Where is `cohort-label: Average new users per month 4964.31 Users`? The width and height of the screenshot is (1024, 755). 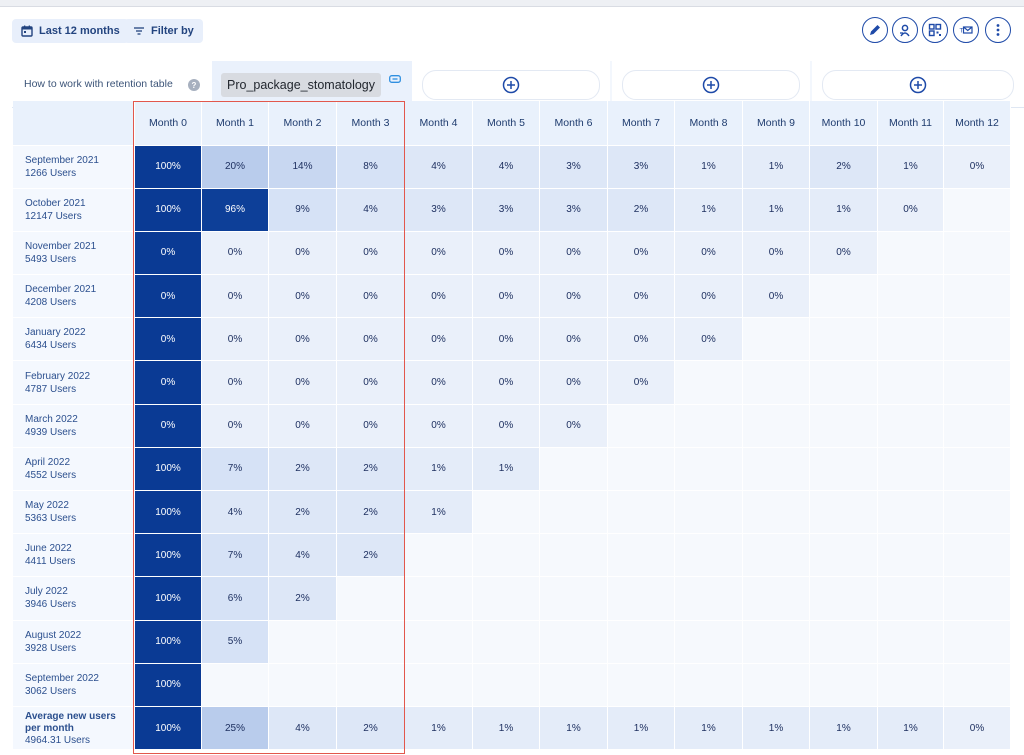
cohort-label: Average new users per month 4964.31 Users is located at coordinates (73, 728).